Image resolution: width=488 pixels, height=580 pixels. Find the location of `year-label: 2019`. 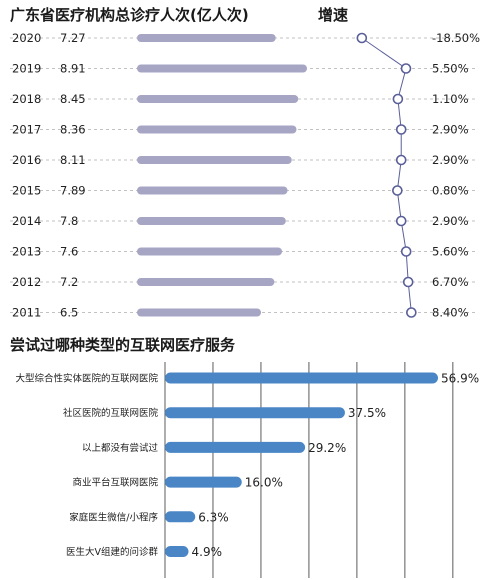

year-label: 2019 is located at coordinates (26, 69).